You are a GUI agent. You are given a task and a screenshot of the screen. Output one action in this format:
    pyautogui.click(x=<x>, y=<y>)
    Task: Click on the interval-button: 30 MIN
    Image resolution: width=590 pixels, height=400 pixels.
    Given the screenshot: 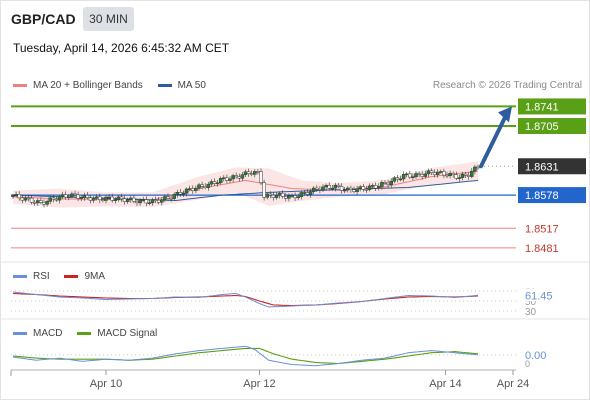 What is the action you would take?
    pyautogui.click(x=108, y=19)
    